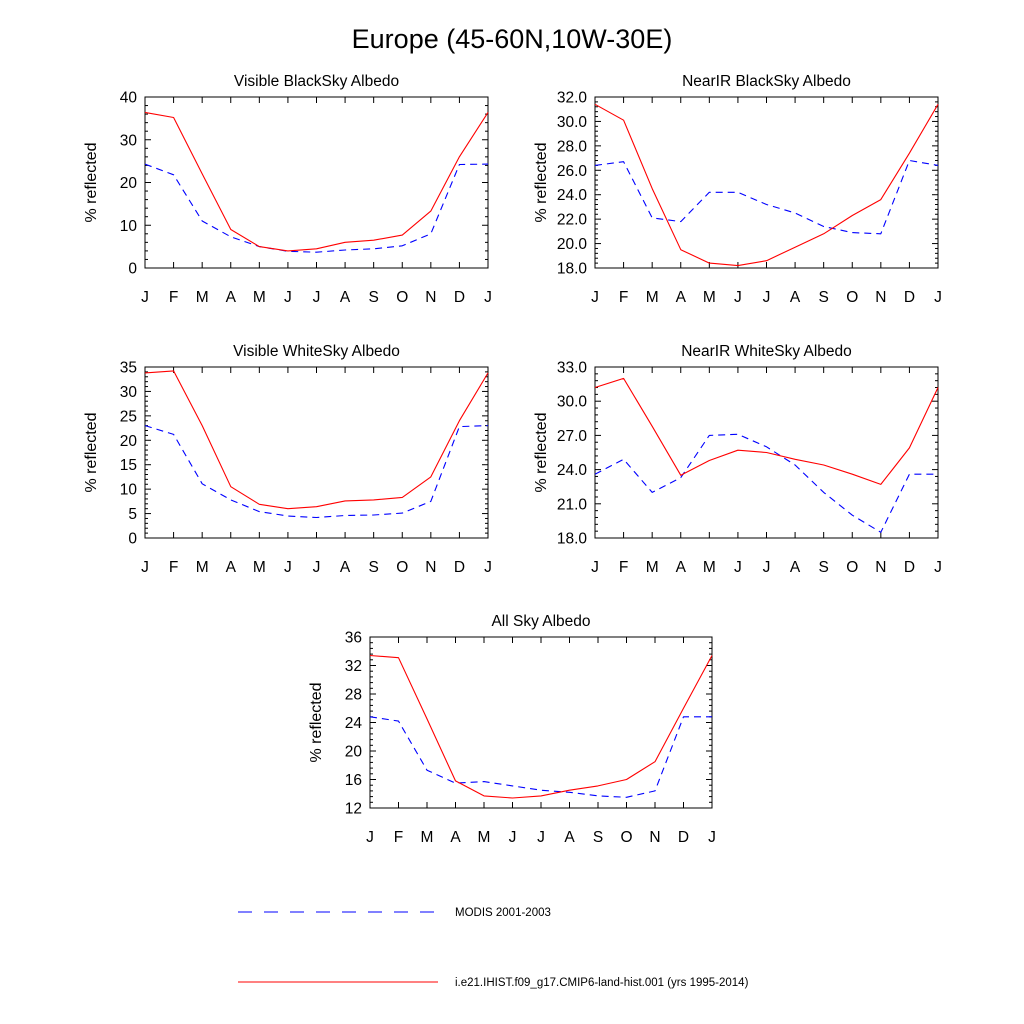  Describe the element at coordinates (353, 780) in the screenshot. I see `y-tick-label: 16` at that location.